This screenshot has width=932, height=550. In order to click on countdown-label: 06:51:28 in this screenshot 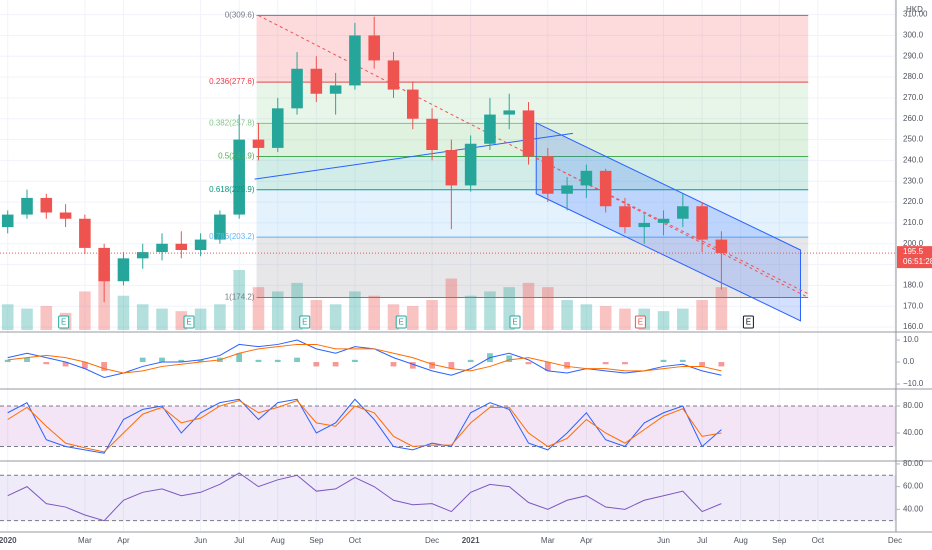, I will do `click(917, 261)`.